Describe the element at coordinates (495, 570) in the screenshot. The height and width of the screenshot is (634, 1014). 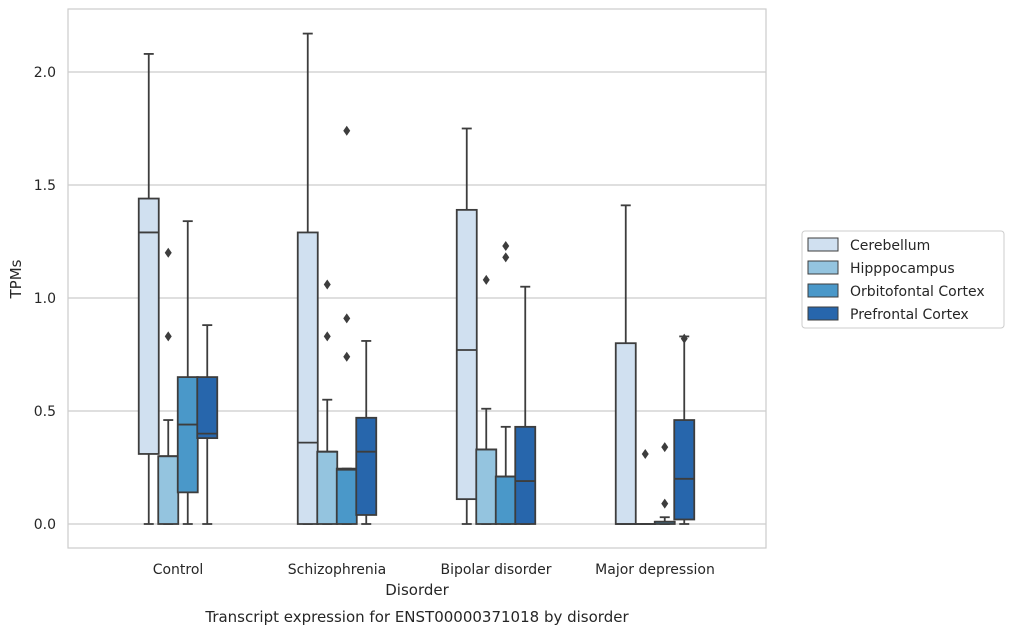
I see `x-tick-label: Bipolar disorder` at that location.